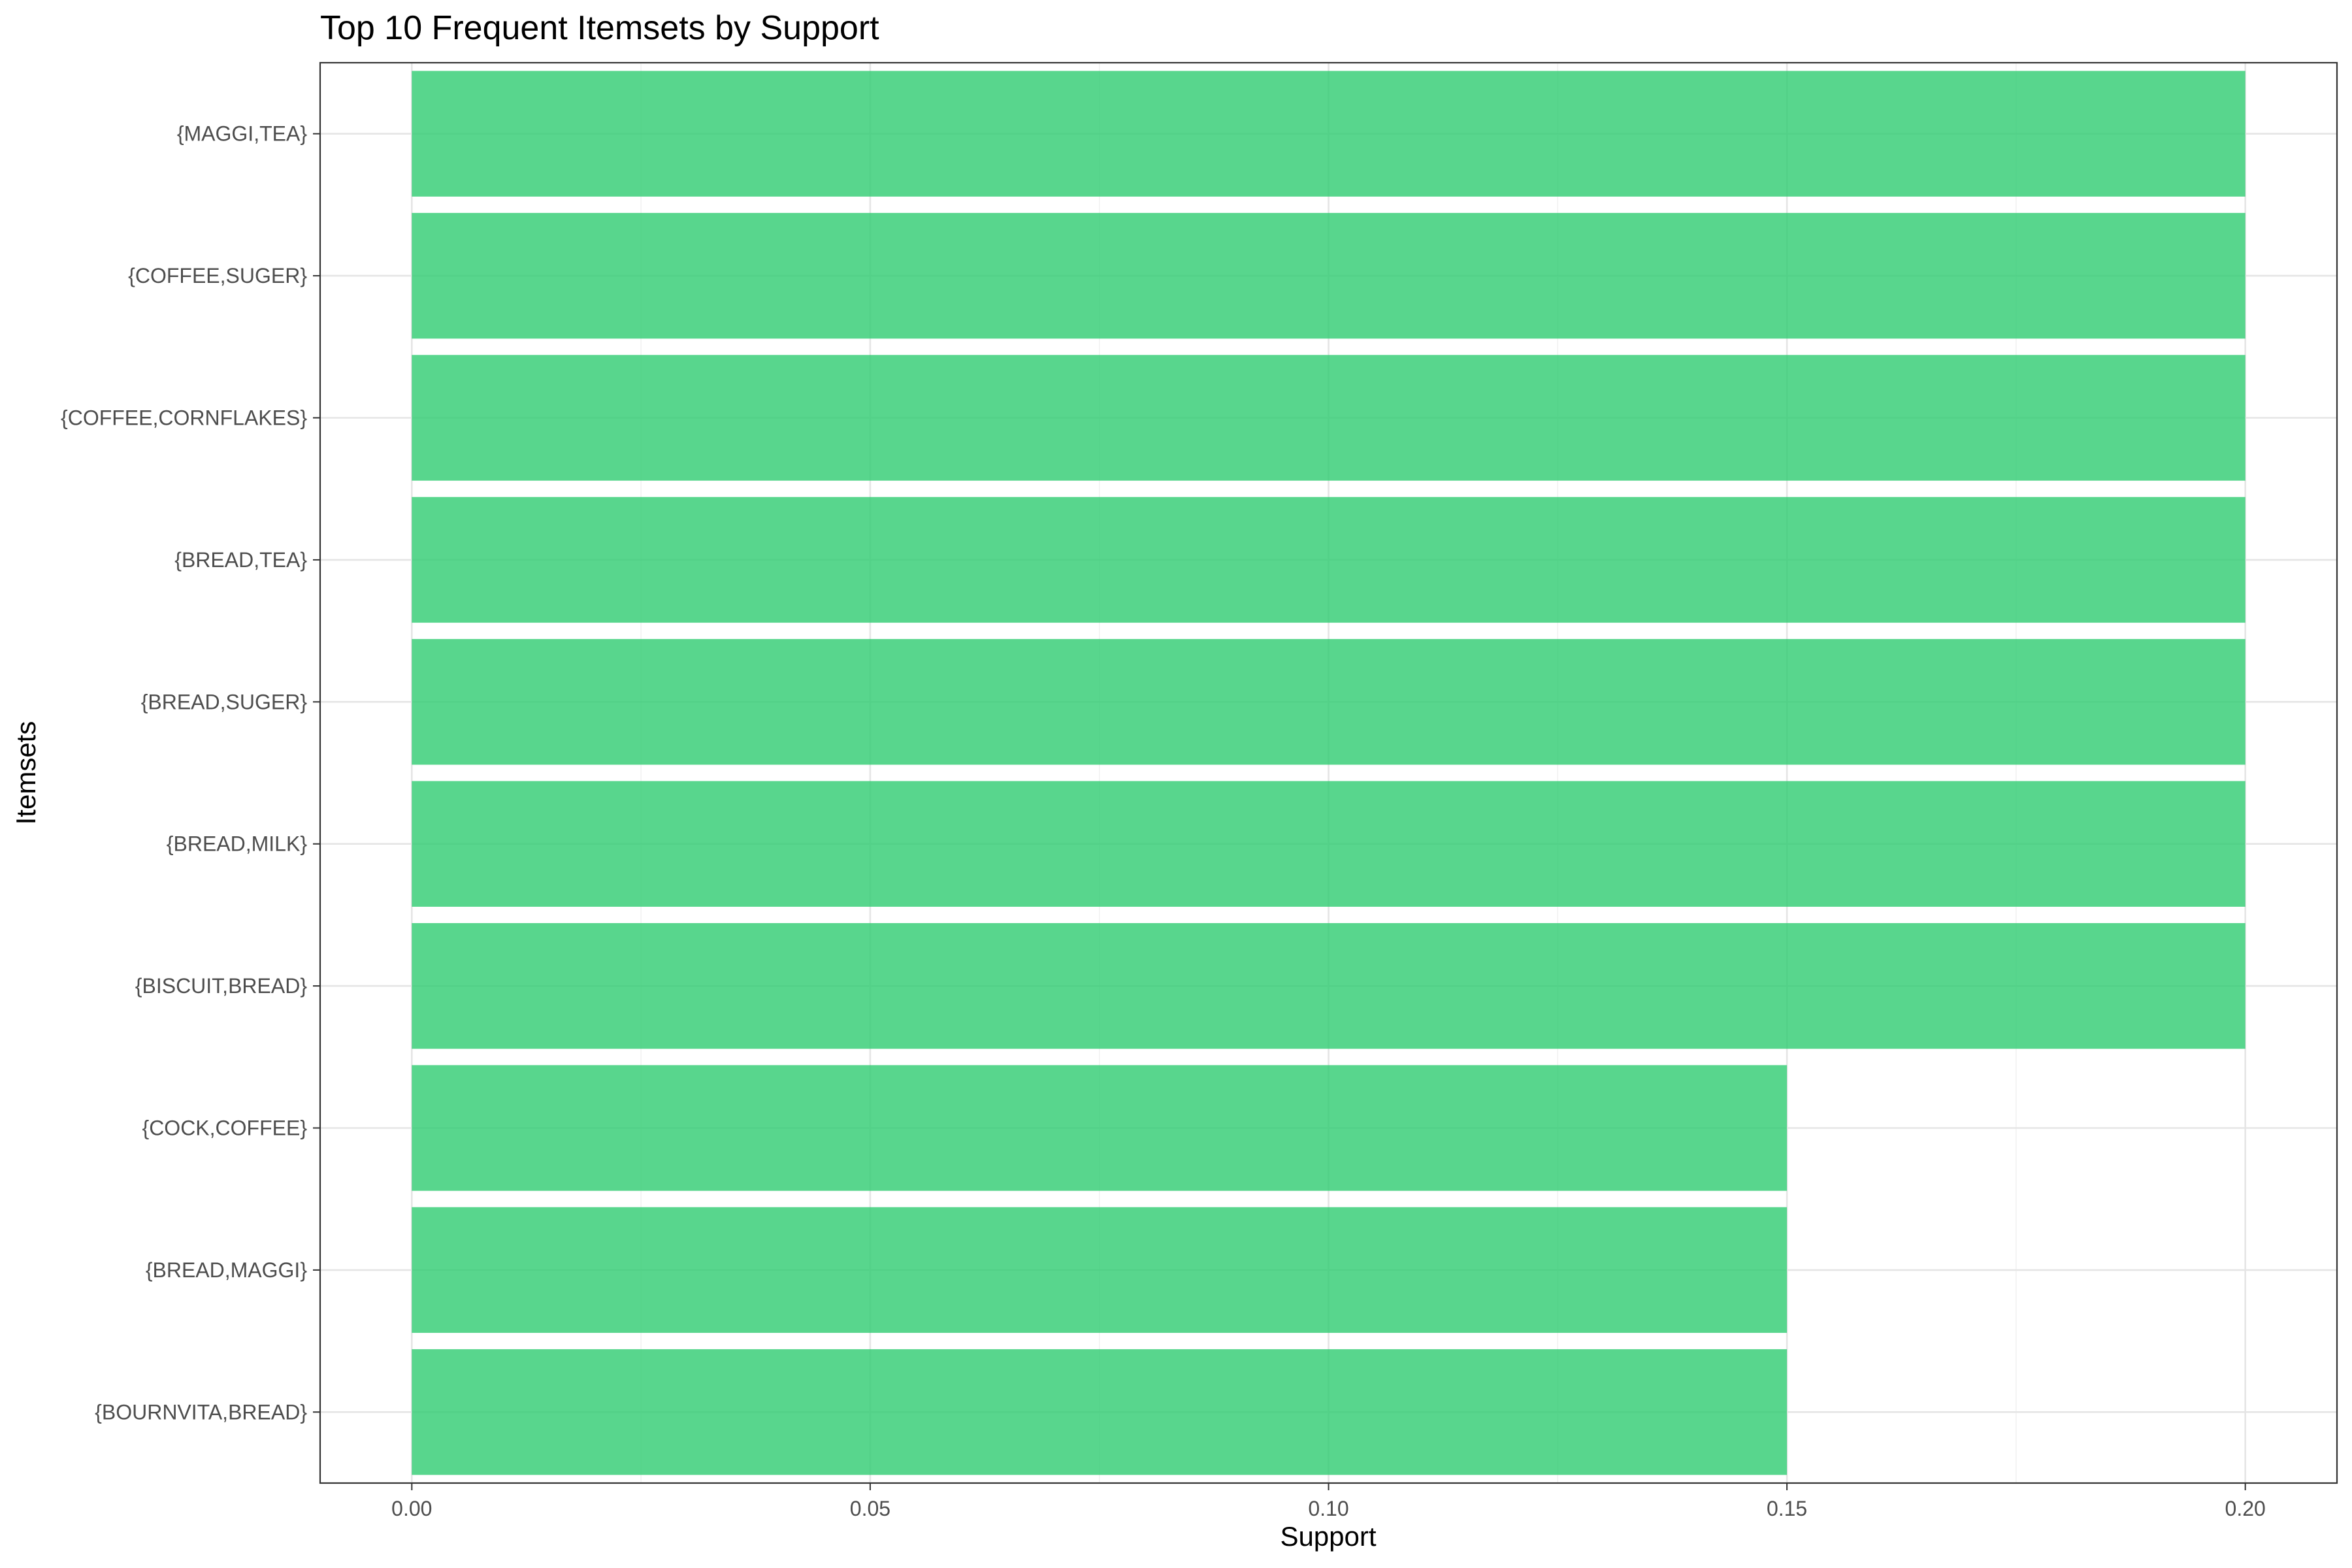  What do you see at coordinates (599, 28) in the screenshot?
I see `chart-title: Top 10 Frequent Itemsets by Support` at bounding box center [599, 28].